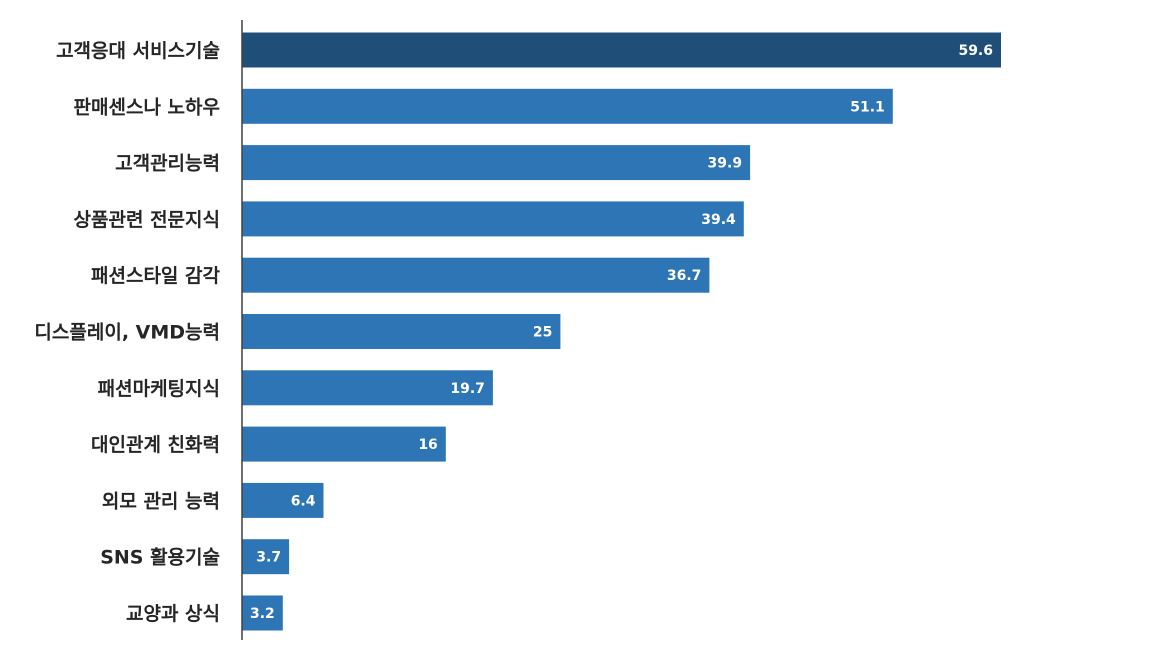  I want to click on value-label-8: 6.4, so click(303, 501).